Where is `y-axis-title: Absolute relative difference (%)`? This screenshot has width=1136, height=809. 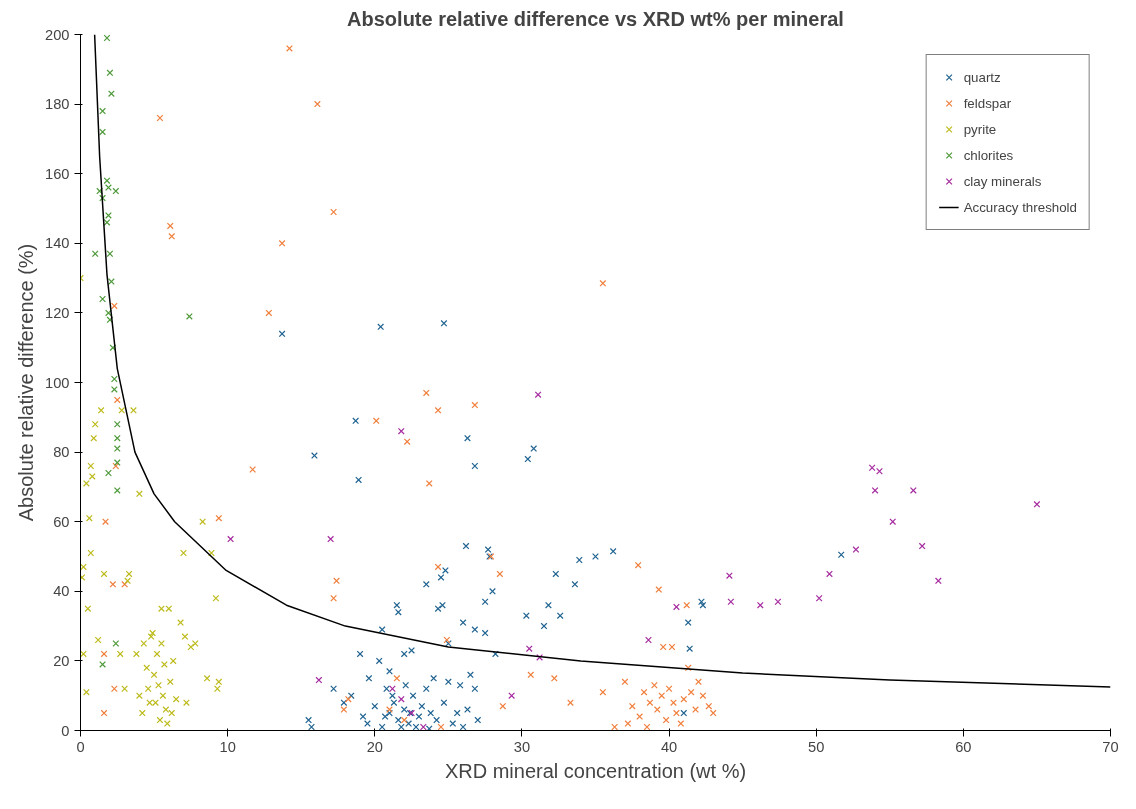 y-axis-title: Absolute relative difference (%) is located at coordinates (26, 382).